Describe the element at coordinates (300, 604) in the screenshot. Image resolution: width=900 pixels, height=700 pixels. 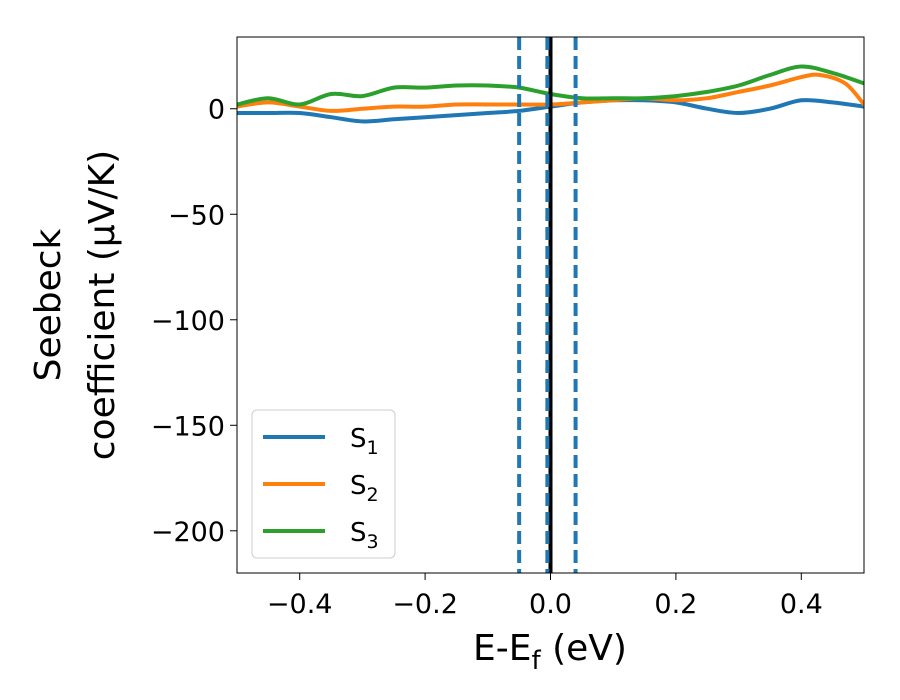
I see `x-tick-label: −0.4` at that location.